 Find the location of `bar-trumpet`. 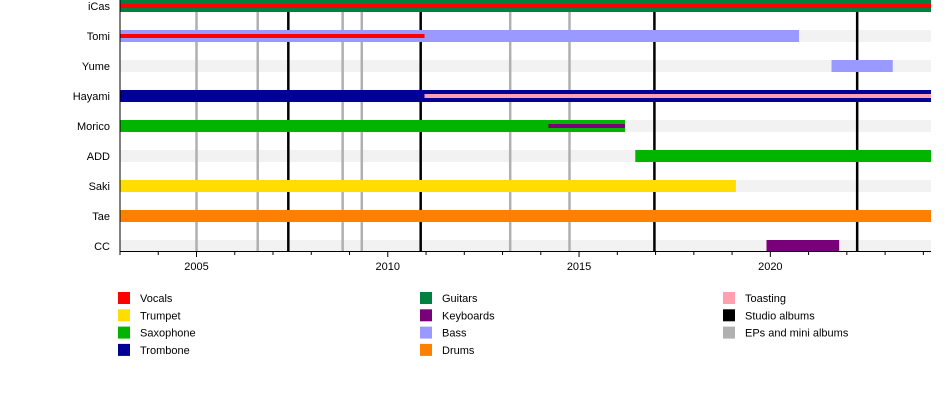

bar-trumpet is located at coordinates (428, 186).